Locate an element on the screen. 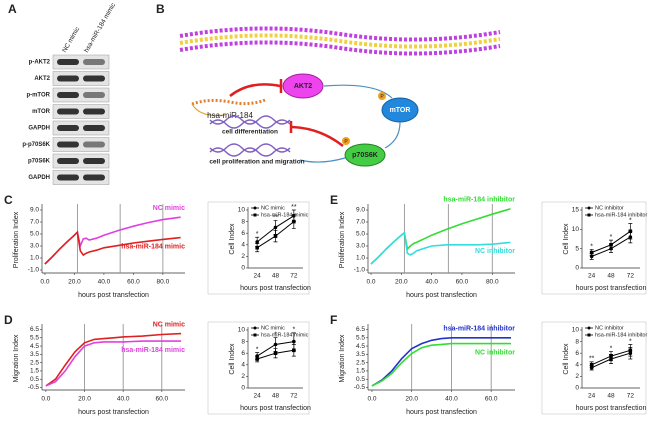 The height and width of the screenshot is (423, 648). series-label: hsa-miR-184 inhibitor is located at coordinates (479, 200).